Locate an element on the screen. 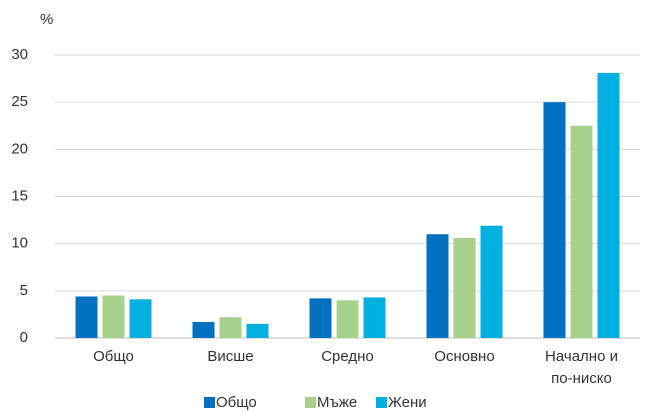  x-tick-label: Средно is located at coordinates (347, 356).